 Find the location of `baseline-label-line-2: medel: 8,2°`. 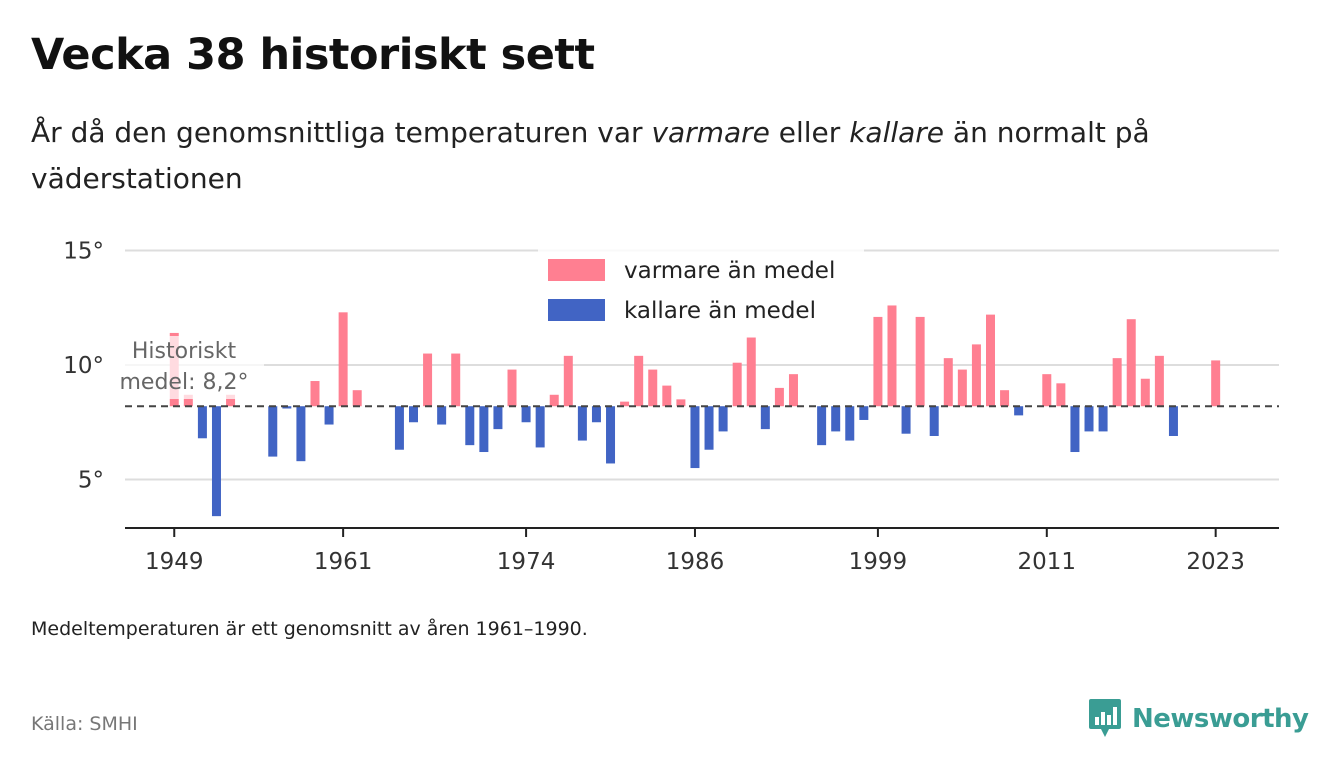

baseline-label-line-2: medel: 8,2° is located at coordinates (184, 382).